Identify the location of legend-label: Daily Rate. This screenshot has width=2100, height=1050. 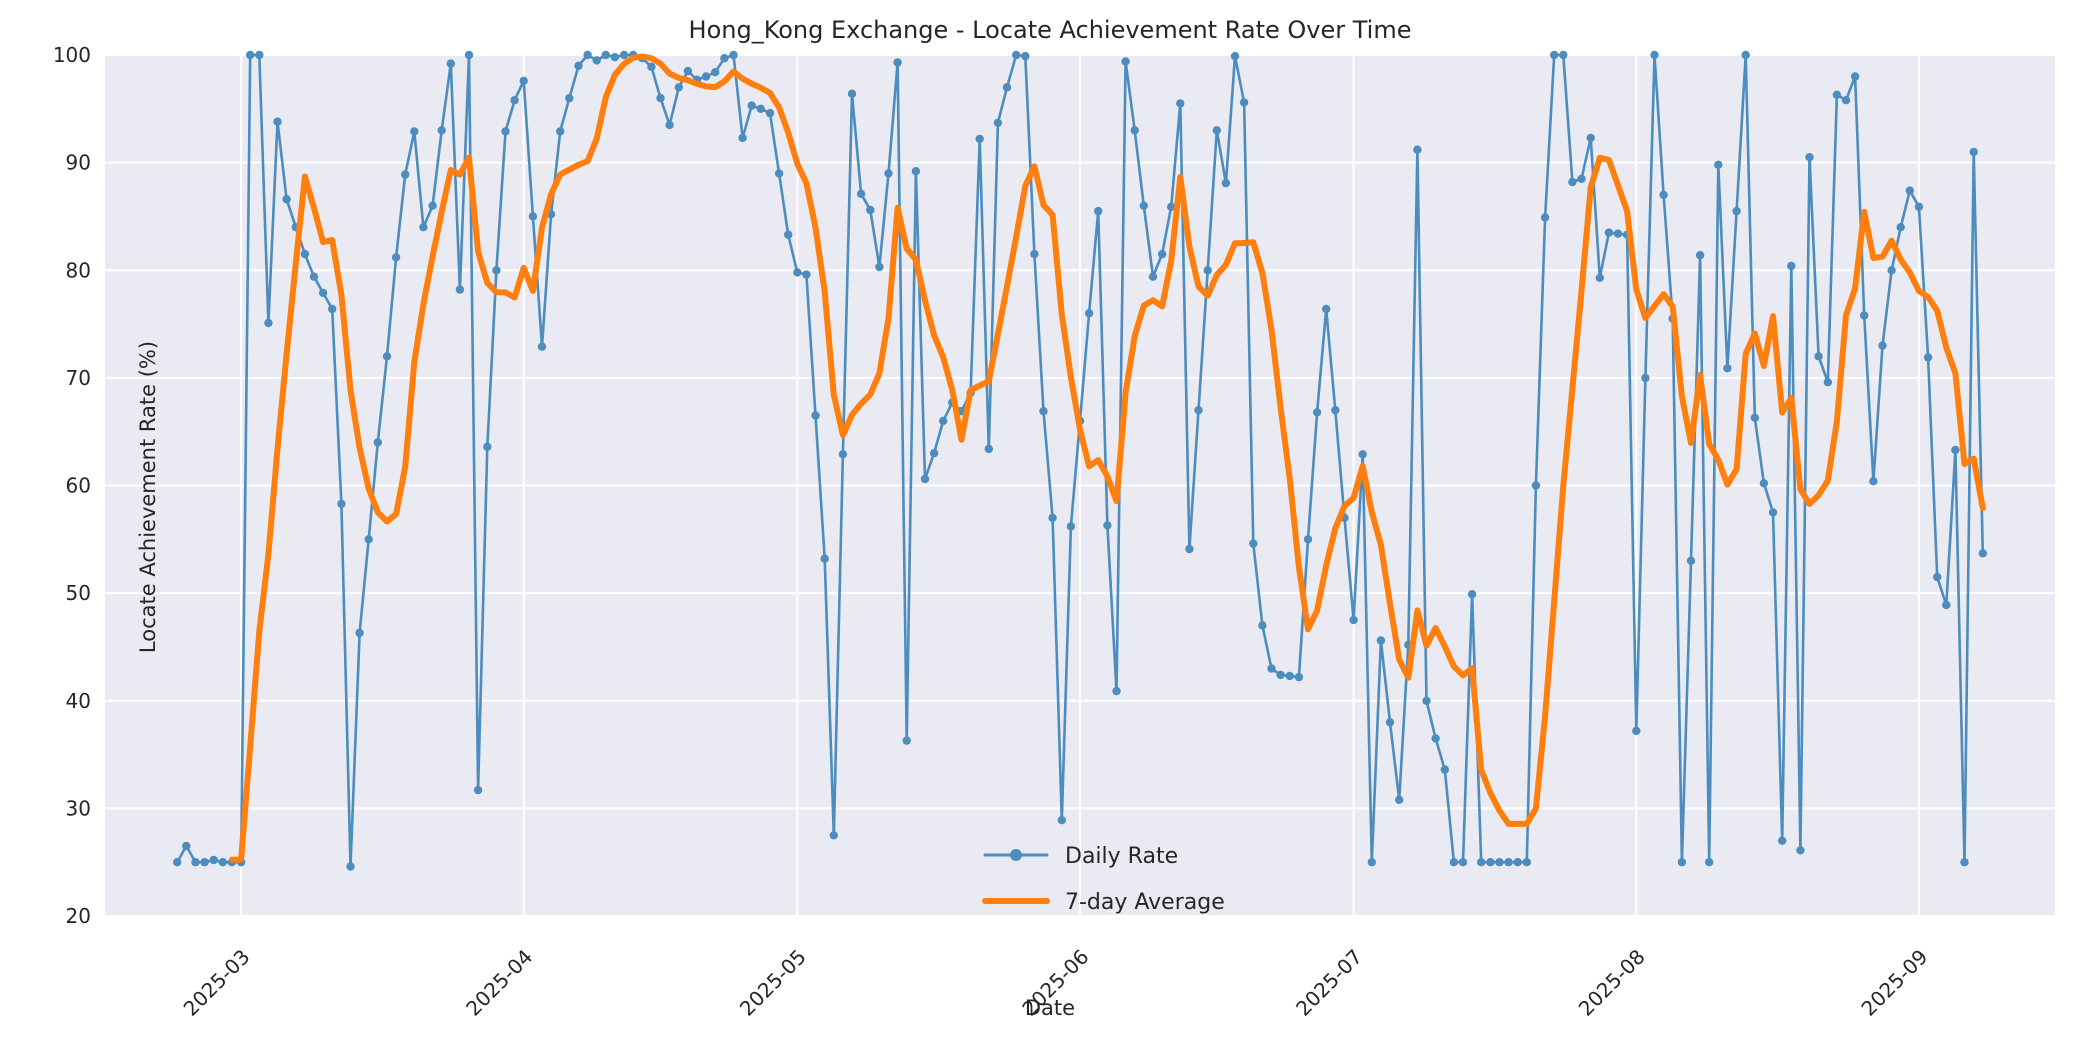
(1121, 856).